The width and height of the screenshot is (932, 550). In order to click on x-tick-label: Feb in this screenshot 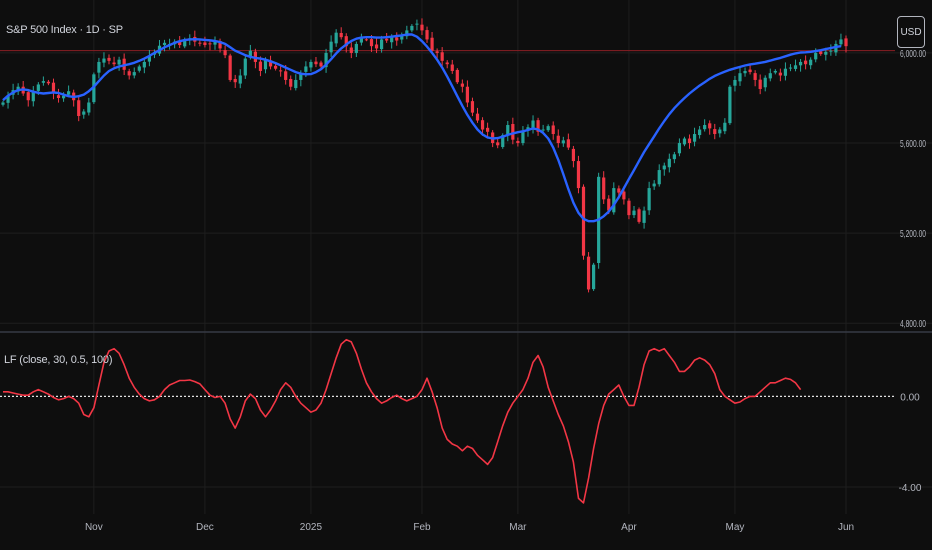, I will do `click(422, 527)`.